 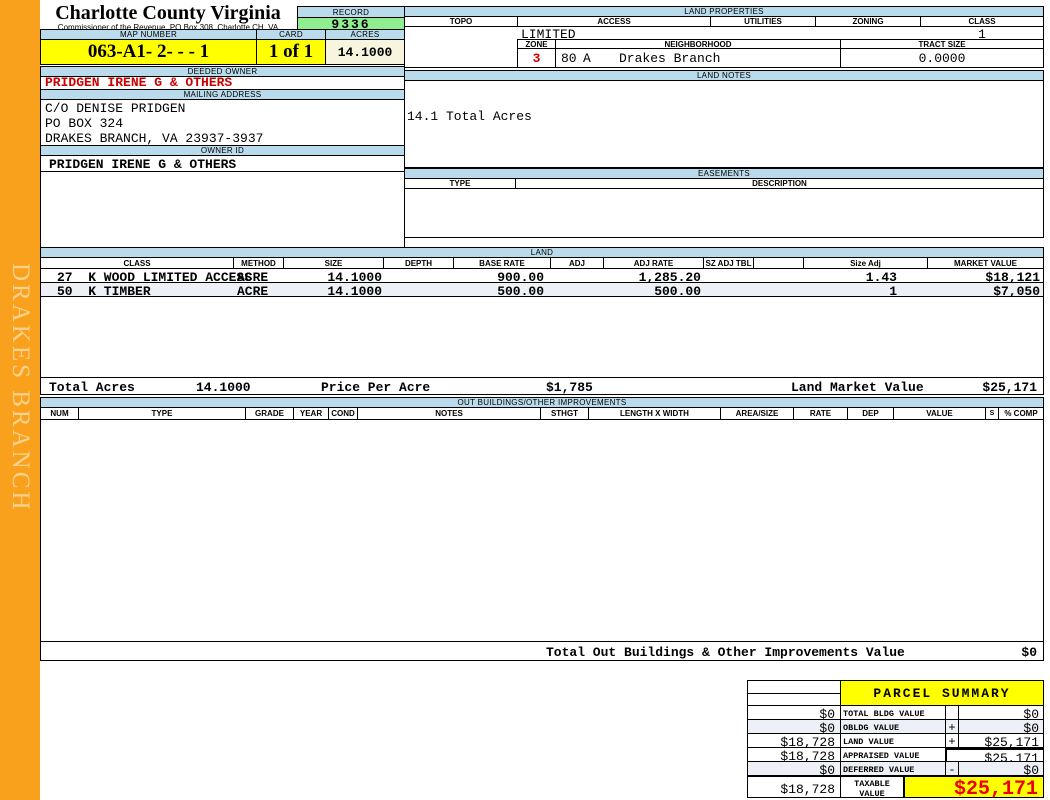 What do you see at coordinates (542, 337) in the screenshot?
I see `land-table-empty-area` at bounding box center [542, 337].